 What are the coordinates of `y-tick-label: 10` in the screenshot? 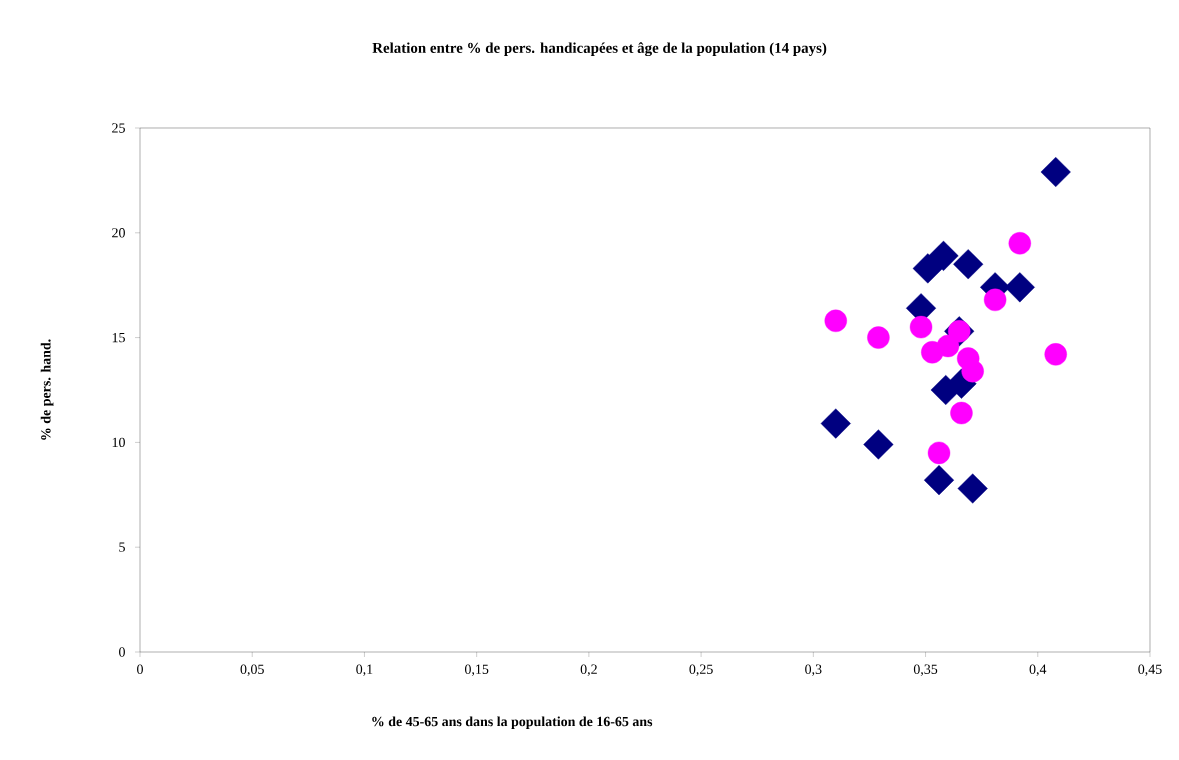 It's located at (118, 442).